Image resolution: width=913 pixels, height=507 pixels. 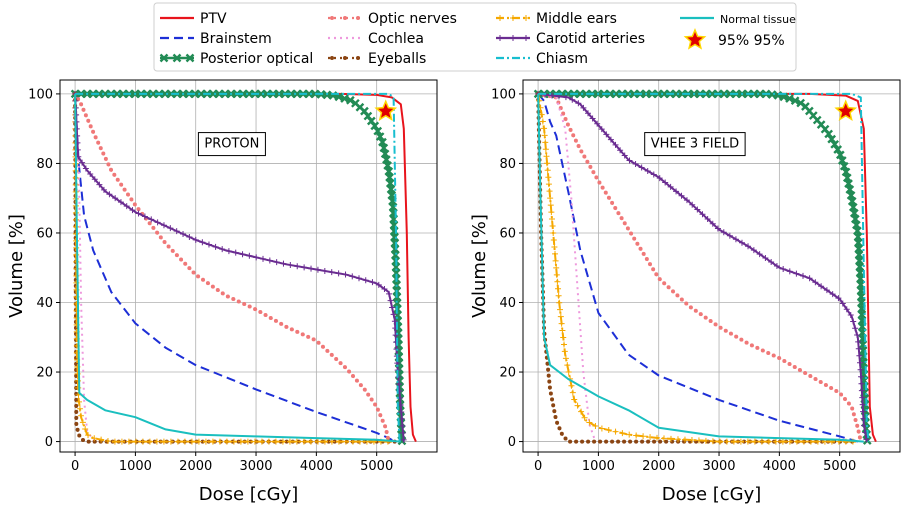 What do you see at coordinates (376, 466) in the screenshot?
I see `x-tick-label: 5000` at bounding box center [376, 466].